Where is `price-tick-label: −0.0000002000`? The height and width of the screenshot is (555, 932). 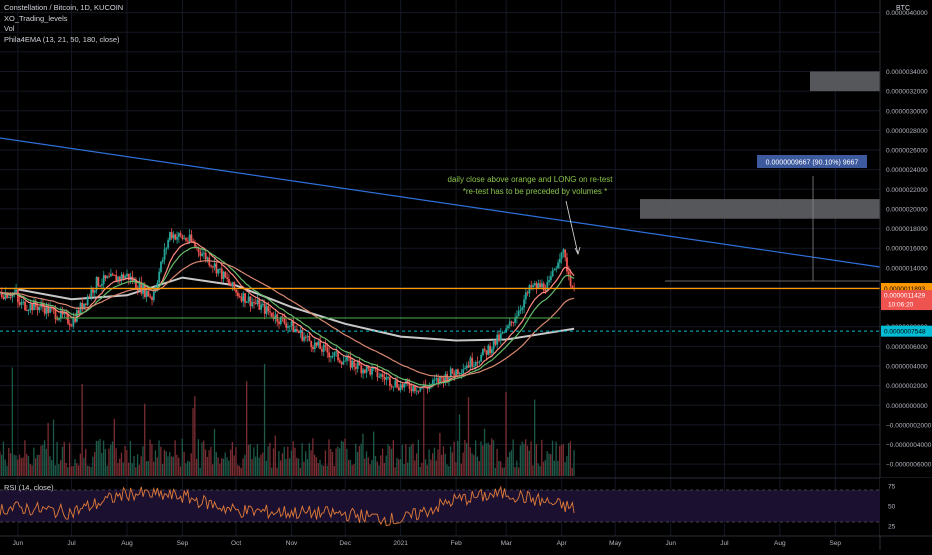
price-tick-label: −0.0000002000 is located at coordinates (909, 425).